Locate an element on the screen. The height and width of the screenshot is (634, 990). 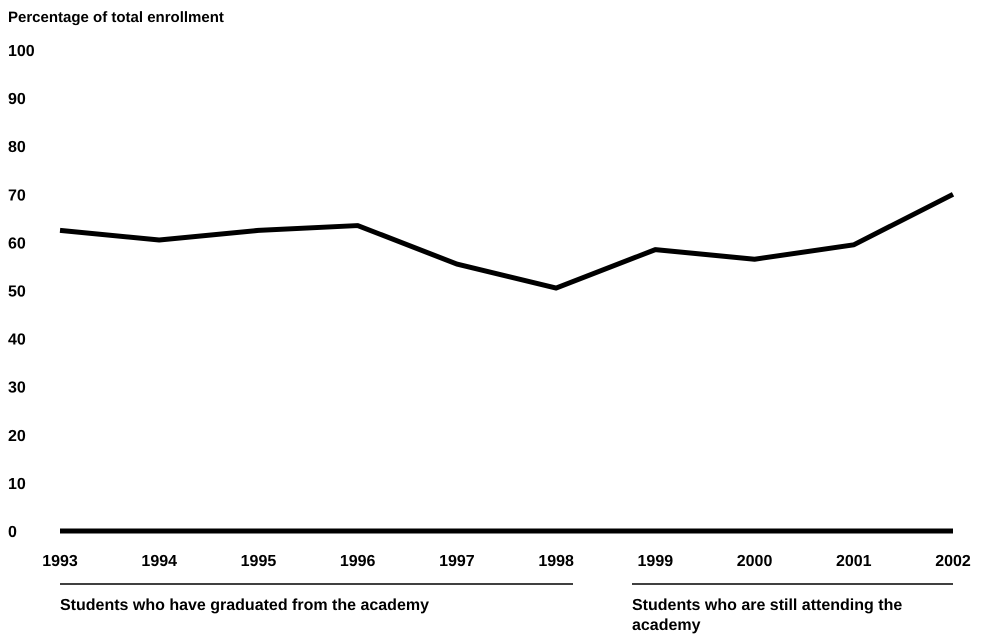
x-tick-label: 1995 is located at coordinates (258, 561).